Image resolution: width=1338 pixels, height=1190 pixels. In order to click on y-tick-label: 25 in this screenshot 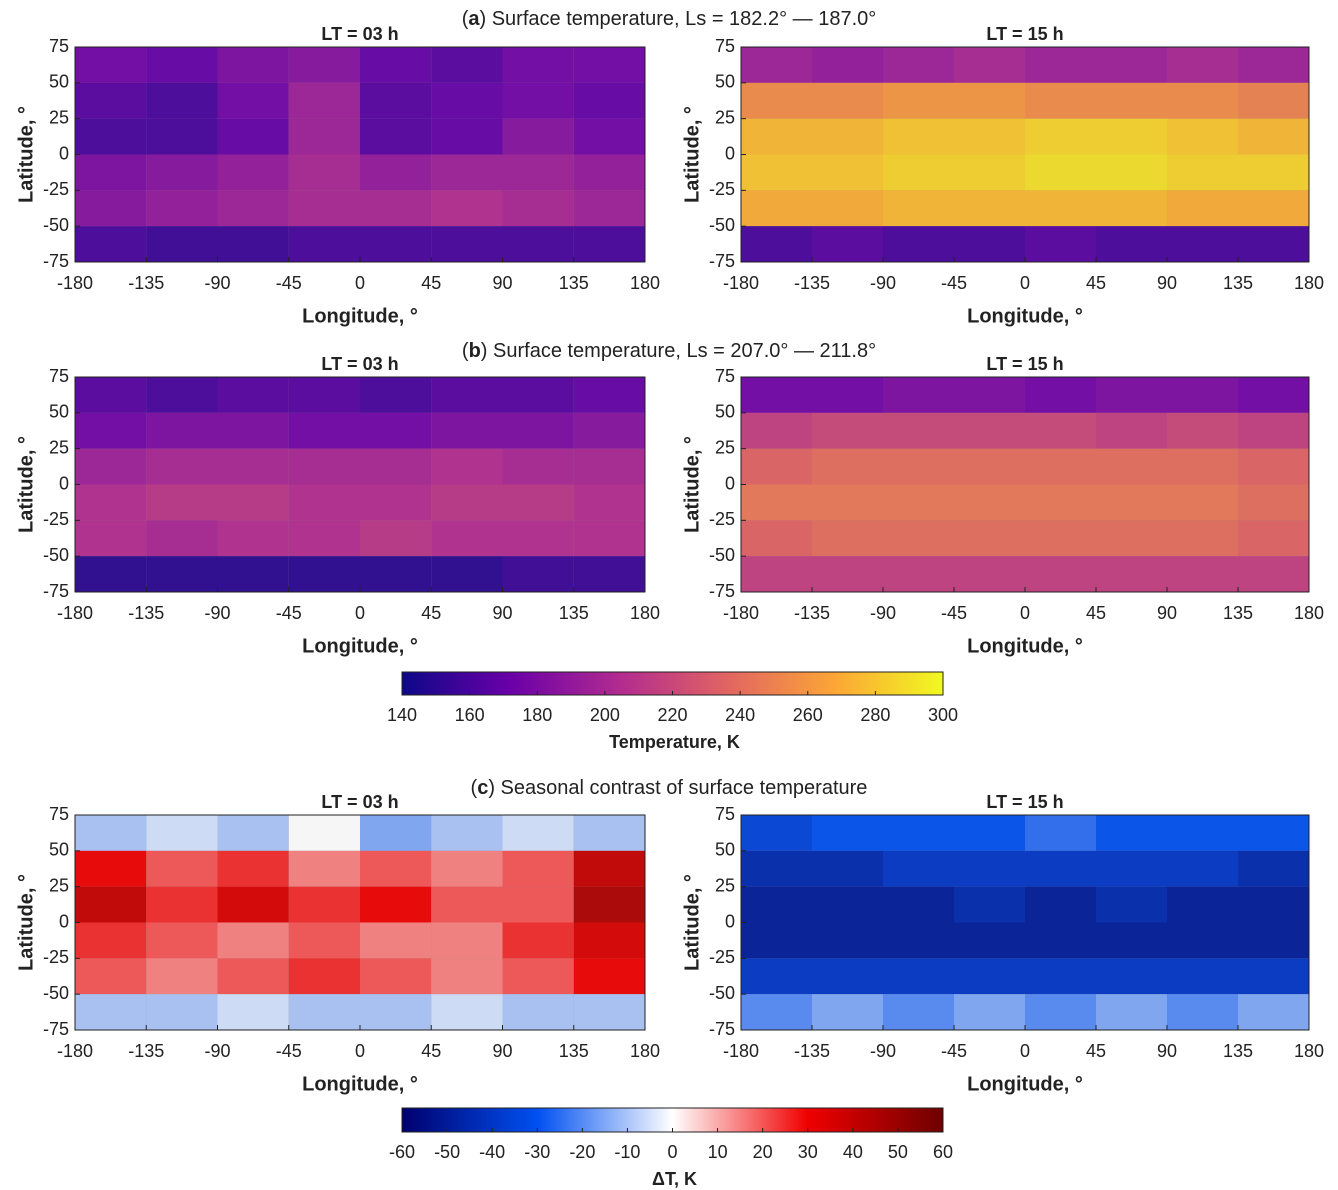, I will do `click(725, 885)`.